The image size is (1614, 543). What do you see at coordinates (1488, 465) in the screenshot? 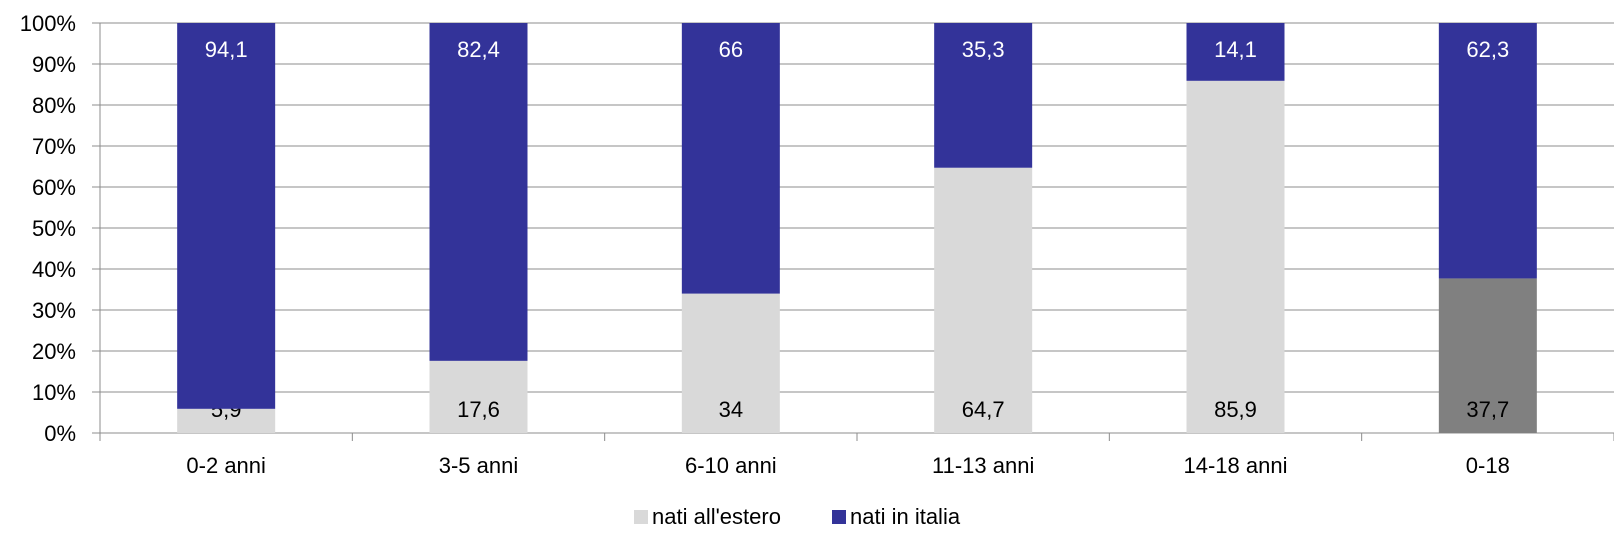
I see `x-tick-label: 0-18` at bounding box center [1488, 465].